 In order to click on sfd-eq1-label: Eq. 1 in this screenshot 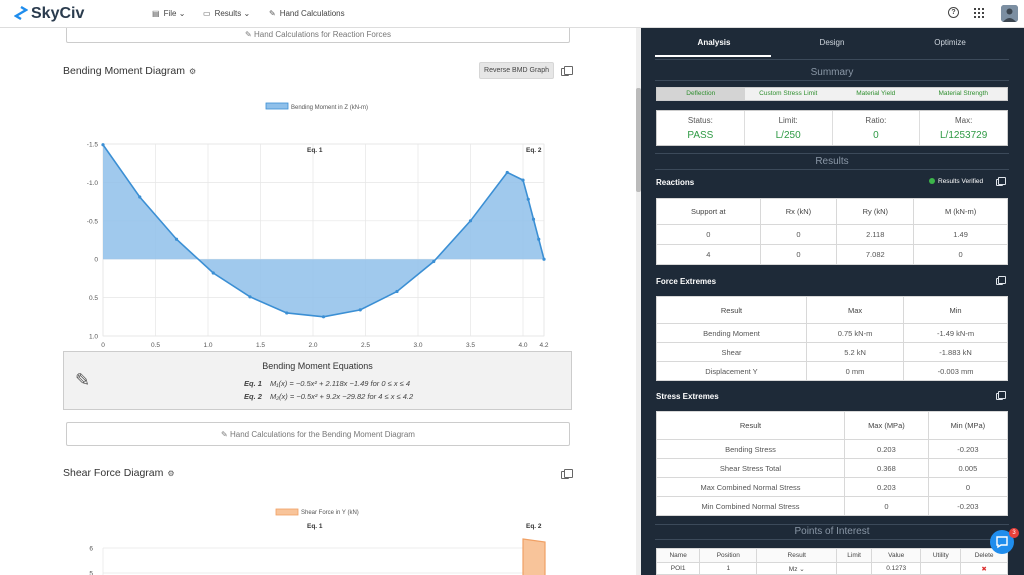, I will do `click(315, 526)`.